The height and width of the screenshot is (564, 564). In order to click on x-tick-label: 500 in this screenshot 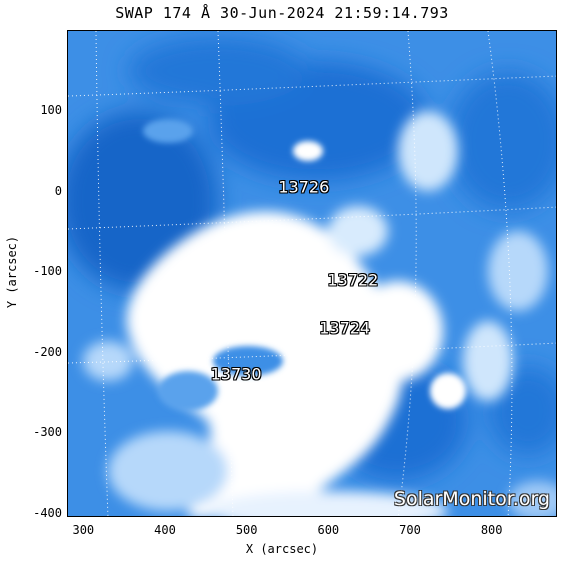, I will do `click(246, 530)`.